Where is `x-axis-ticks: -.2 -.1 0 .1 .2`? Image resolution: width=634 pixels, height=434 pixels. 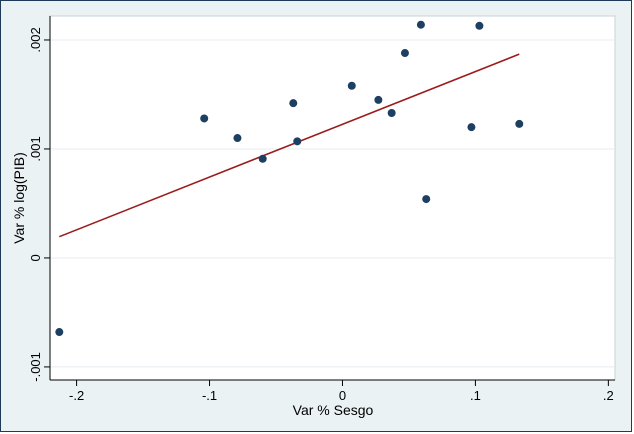 x-axis-ticks: -.2 -.1 0 .1 .2 is located at coordinates (341, 391).